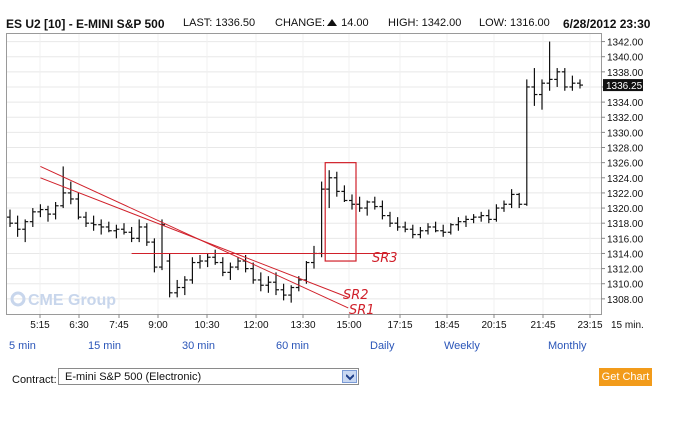 This screenshot has width=691, height=439. Describe the element at coordinates (625, 377) in the screenshot. I see `get-chart-button: Get Chart` at that location.